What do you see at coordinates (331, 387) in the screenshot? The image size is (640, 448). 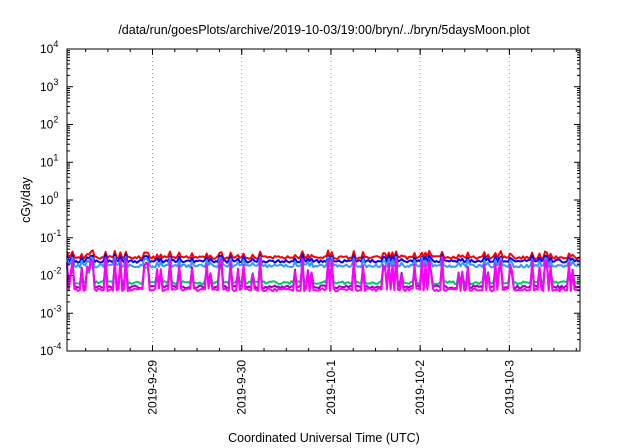 I see `x-tick-label: 2019-10-1` at bounding box center [331, 387].